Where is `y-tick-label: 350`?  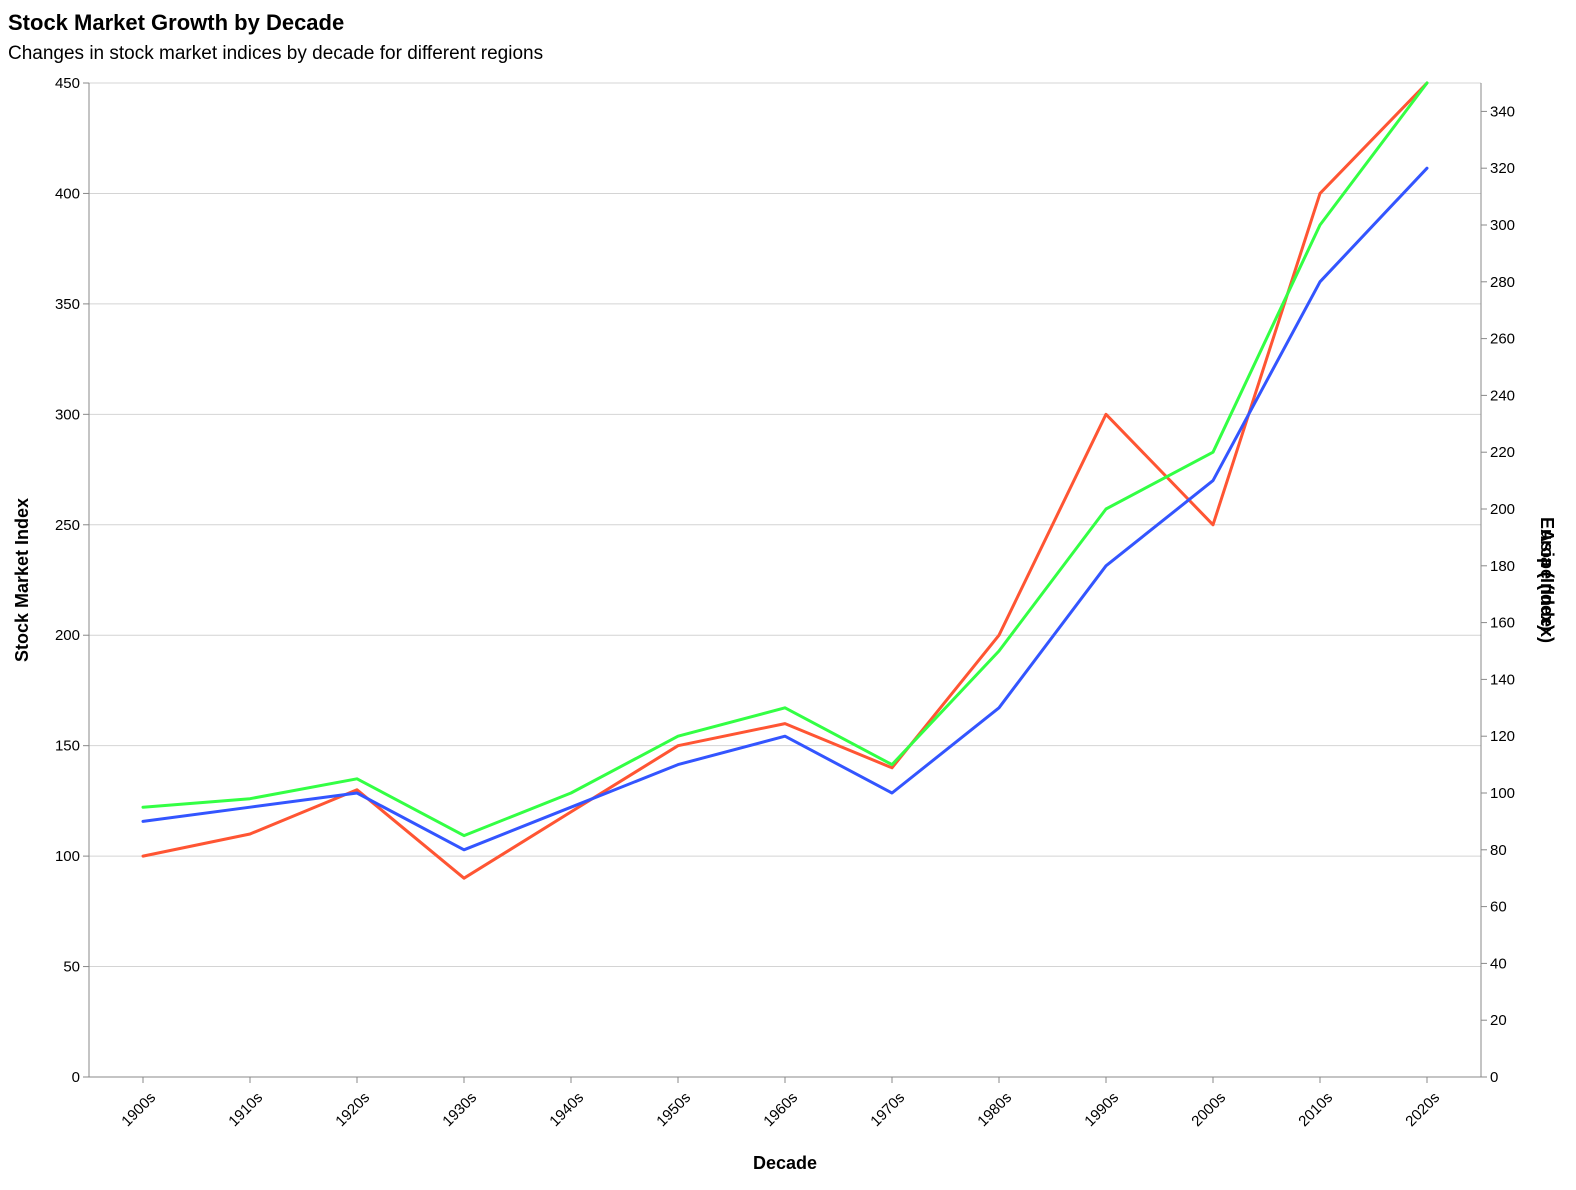
y-tick-label: 350 is located at coordinates (67, 304).